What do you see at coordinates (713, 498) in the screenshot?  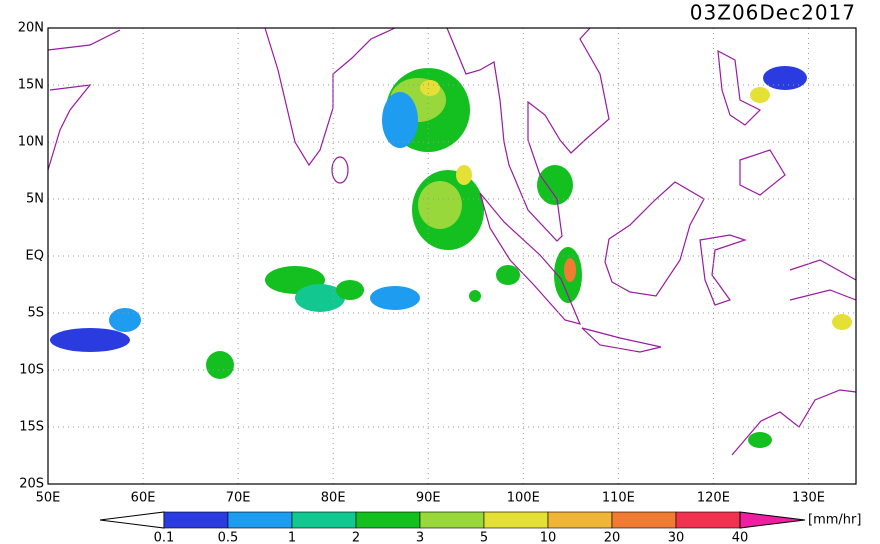 I see `lon-label: 120E` at bounding box center [713, 498].